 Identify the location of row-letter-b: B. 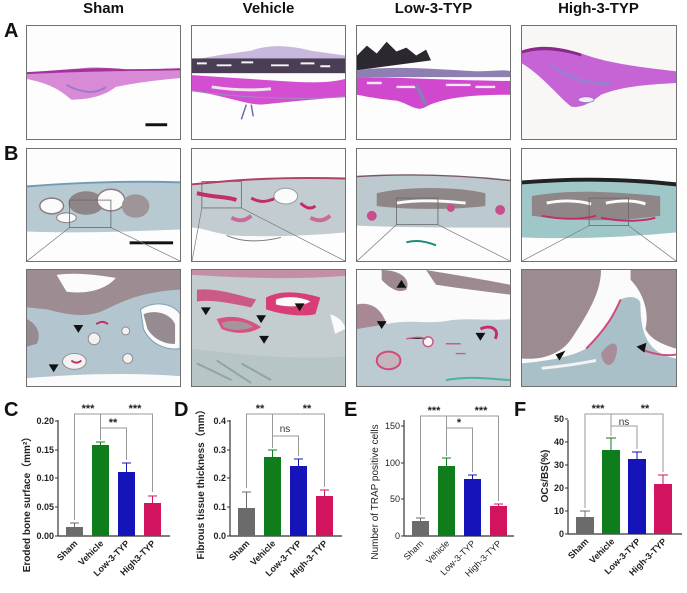
(11, 154).